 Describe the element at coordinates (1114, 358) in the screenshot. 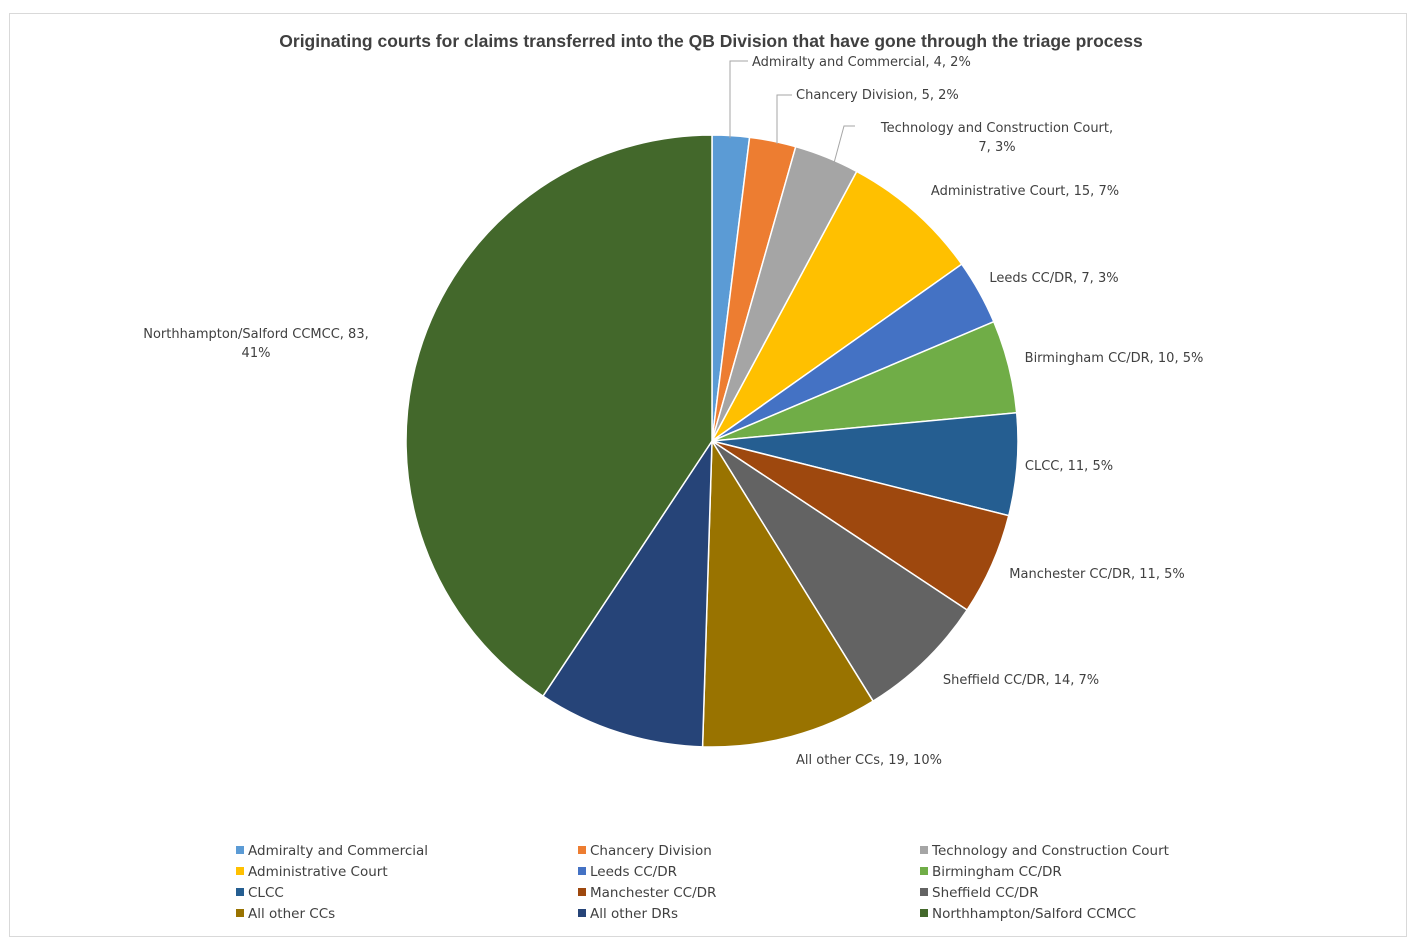

I see `data-label-birmingham-cc-dr: Birmingham CC/DR, 10, 5%` at that location.